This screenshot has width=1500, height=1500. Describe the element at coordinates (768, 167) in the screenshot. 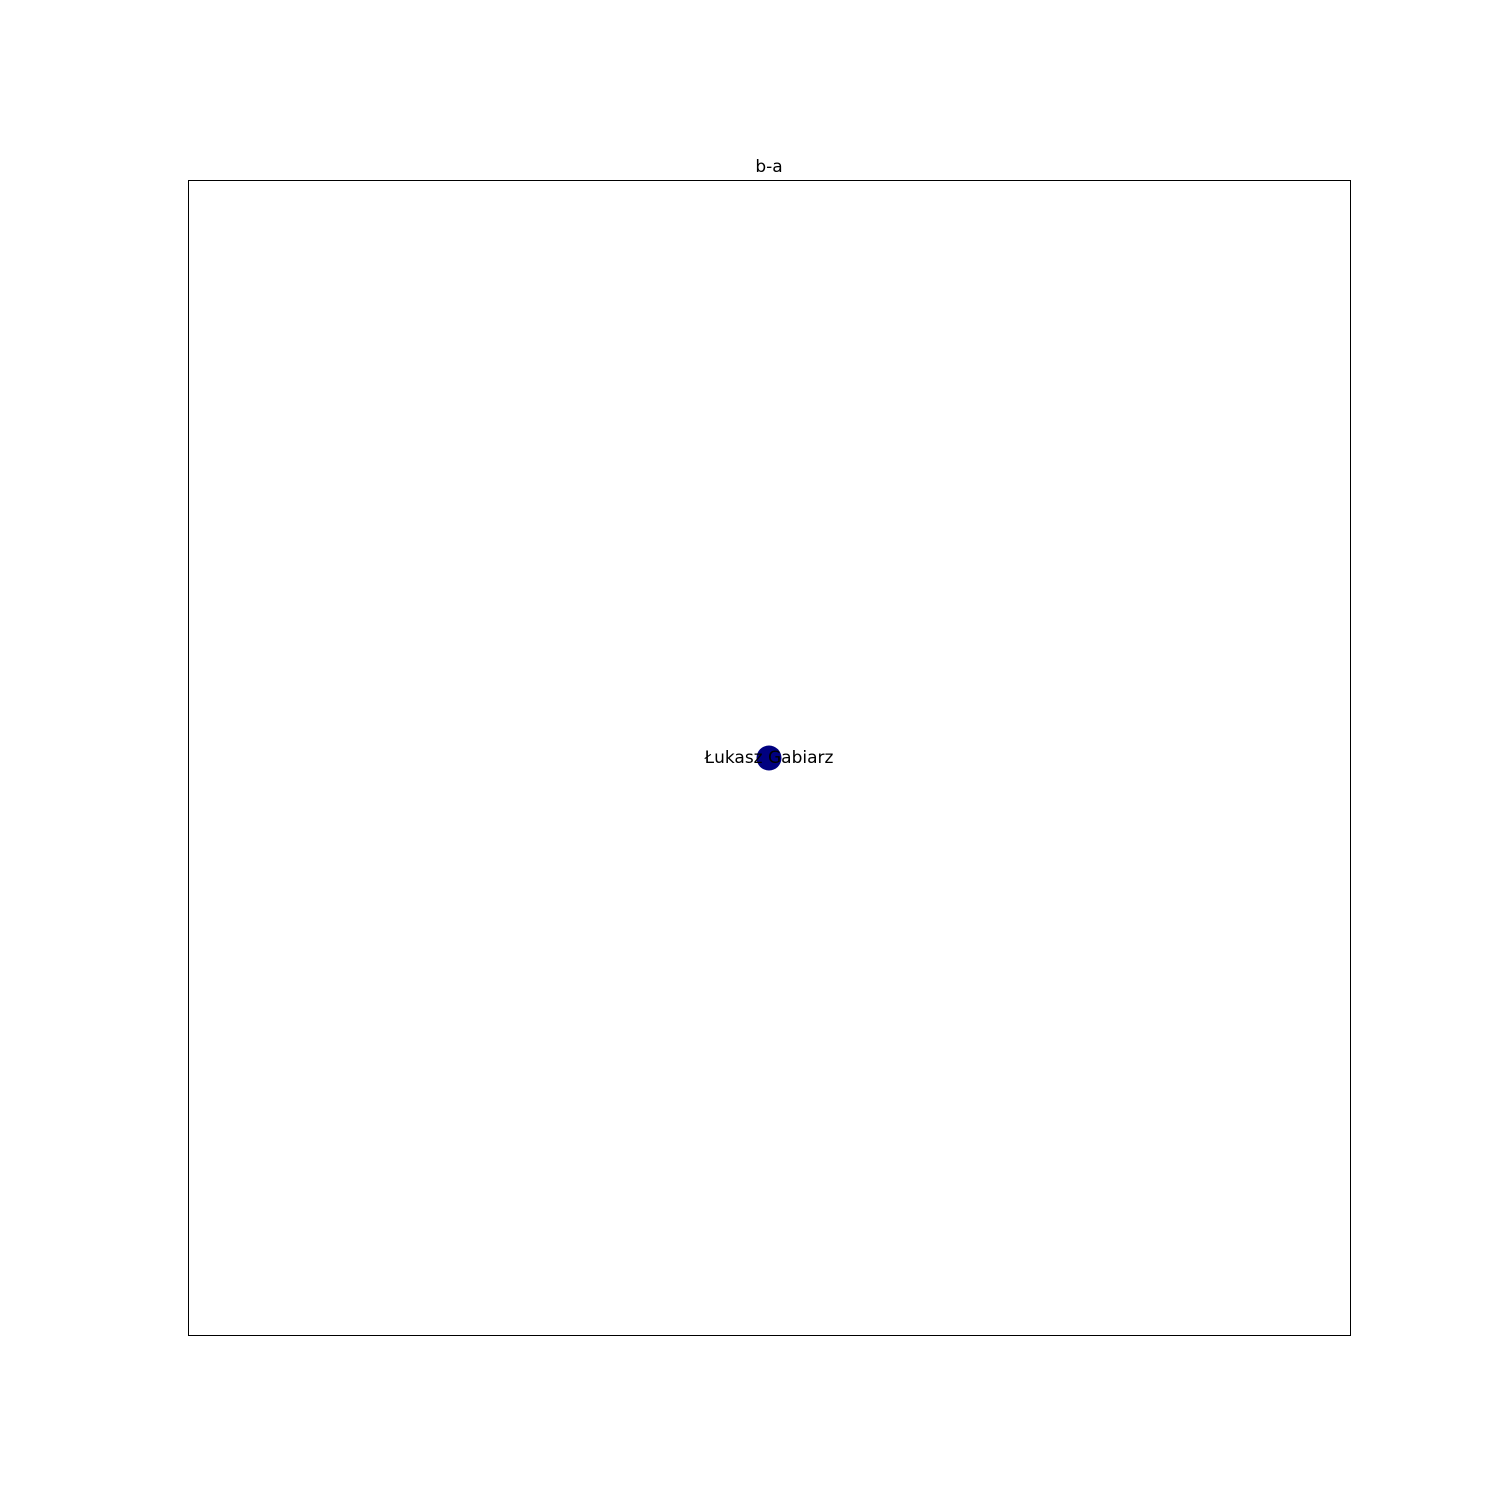

I see `figure-title: b-a` at that location.